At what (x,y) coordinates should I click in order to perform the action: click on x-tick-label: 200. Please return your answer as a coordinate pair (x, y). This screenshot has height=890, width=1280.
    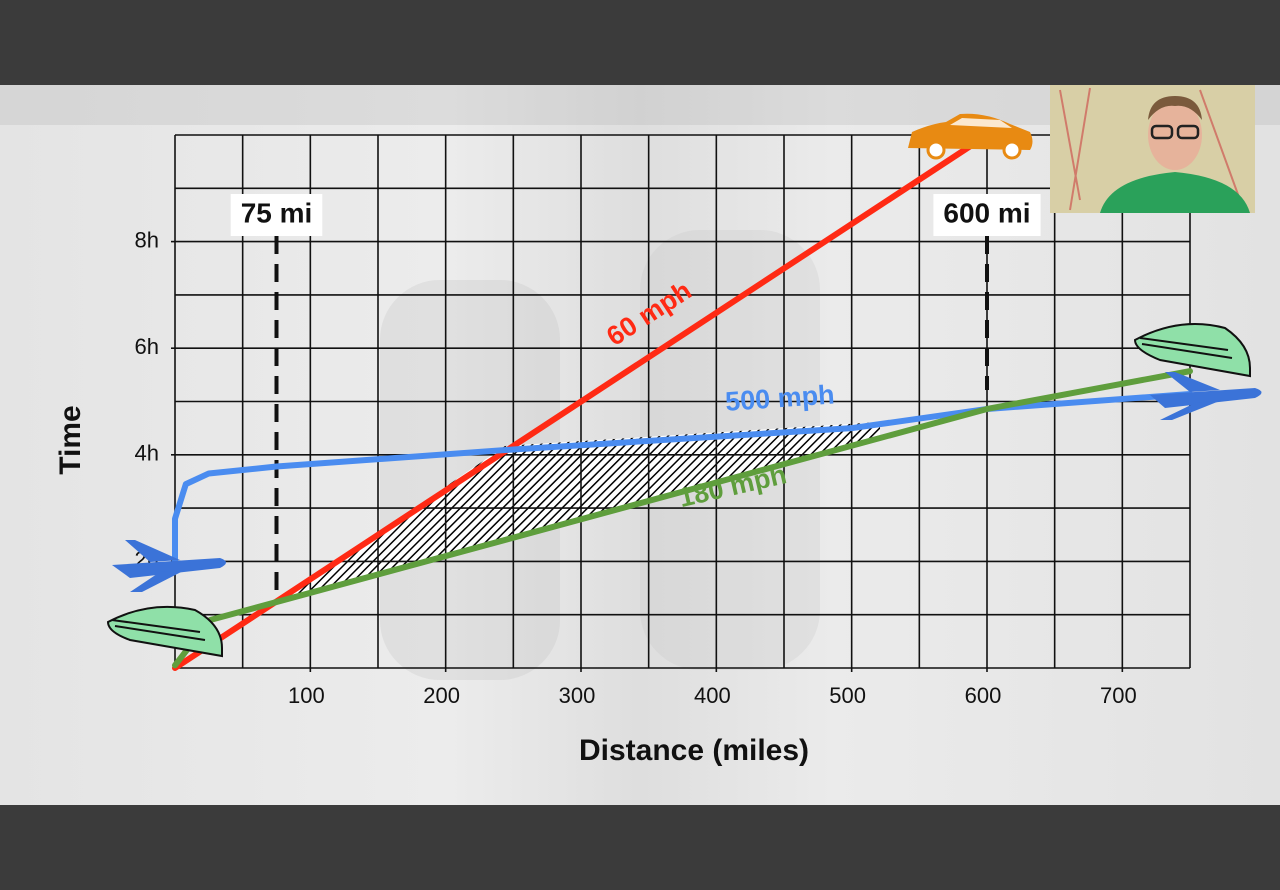
    Looking at the image, I should click on (441, 695).